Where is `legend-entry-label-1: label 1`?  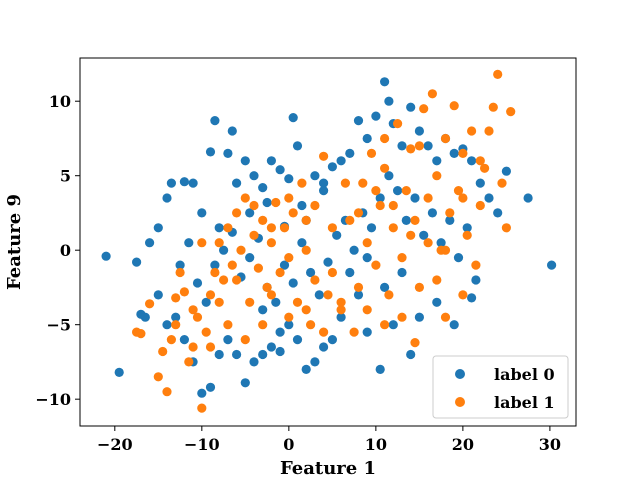
legend-entry-label-1: label 1 is located at coordinates (524, 402).